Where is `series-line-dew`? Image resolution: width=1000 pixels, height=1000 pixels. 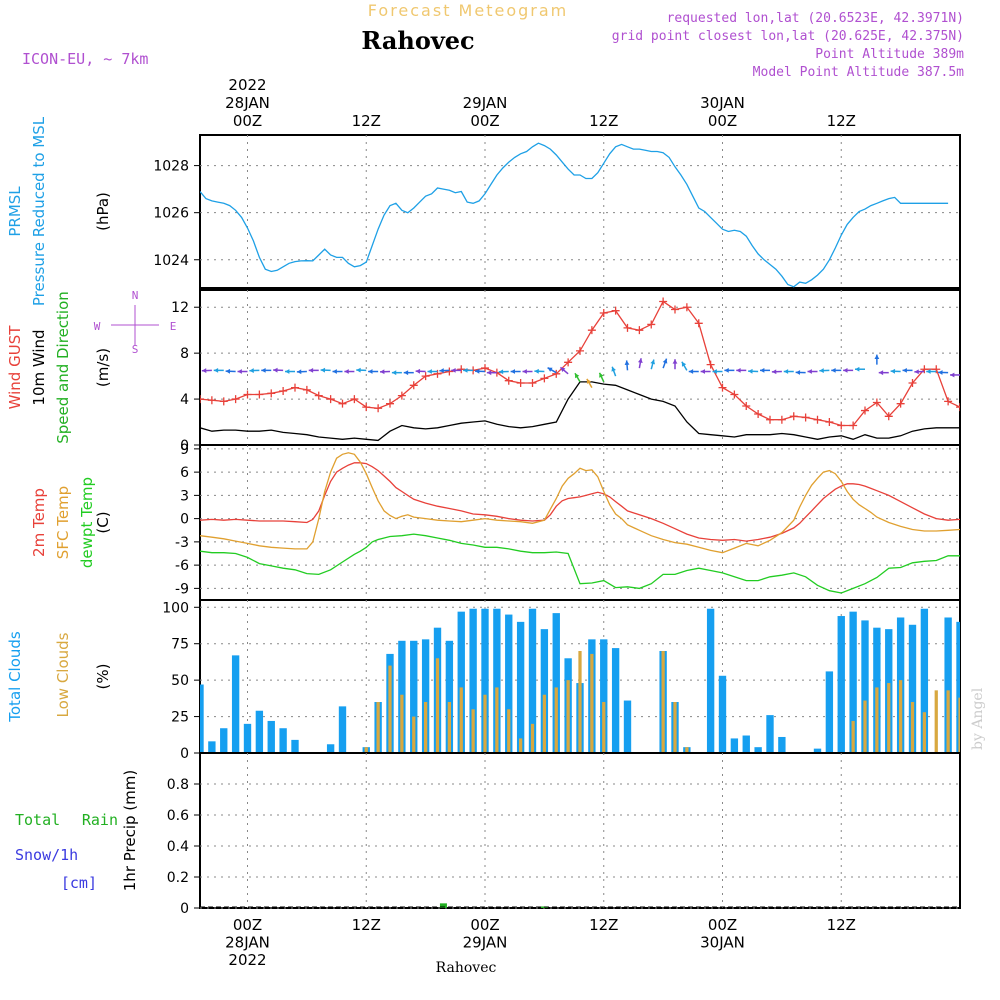
series-line-dew is located at coordinates (580, 563).